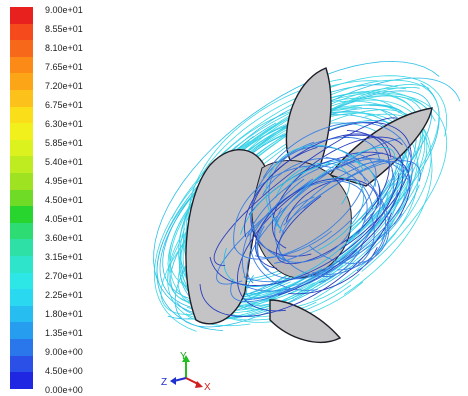 The image size is (468, 396). I want to click on colorbar-tick-label: 8.10e+01, so click(64, 48).